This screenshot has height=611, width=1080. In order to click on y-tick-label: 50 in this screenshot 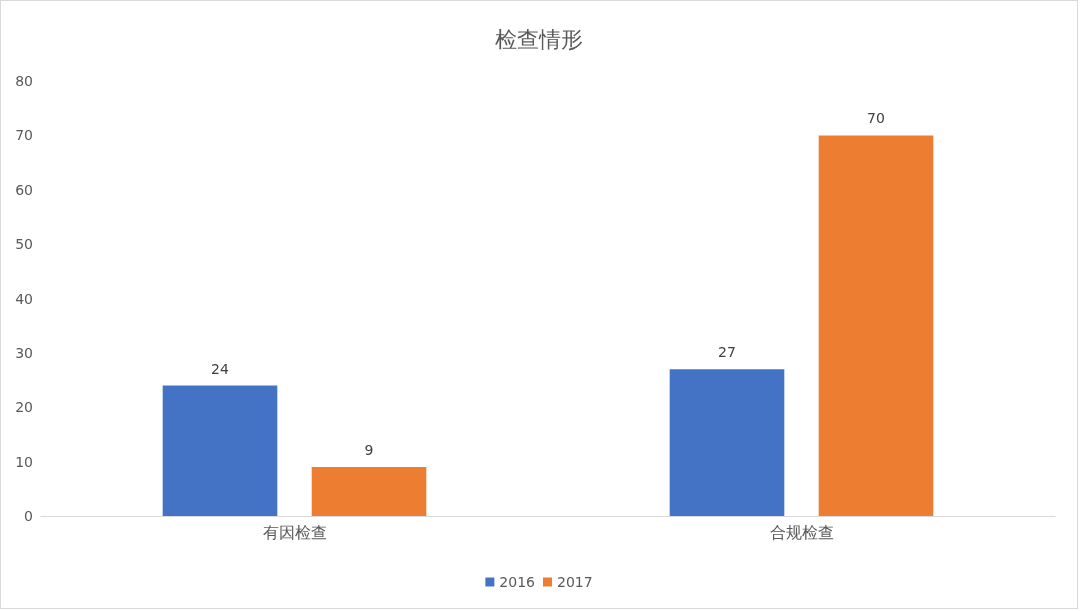, I will do `click(24, 244)`.